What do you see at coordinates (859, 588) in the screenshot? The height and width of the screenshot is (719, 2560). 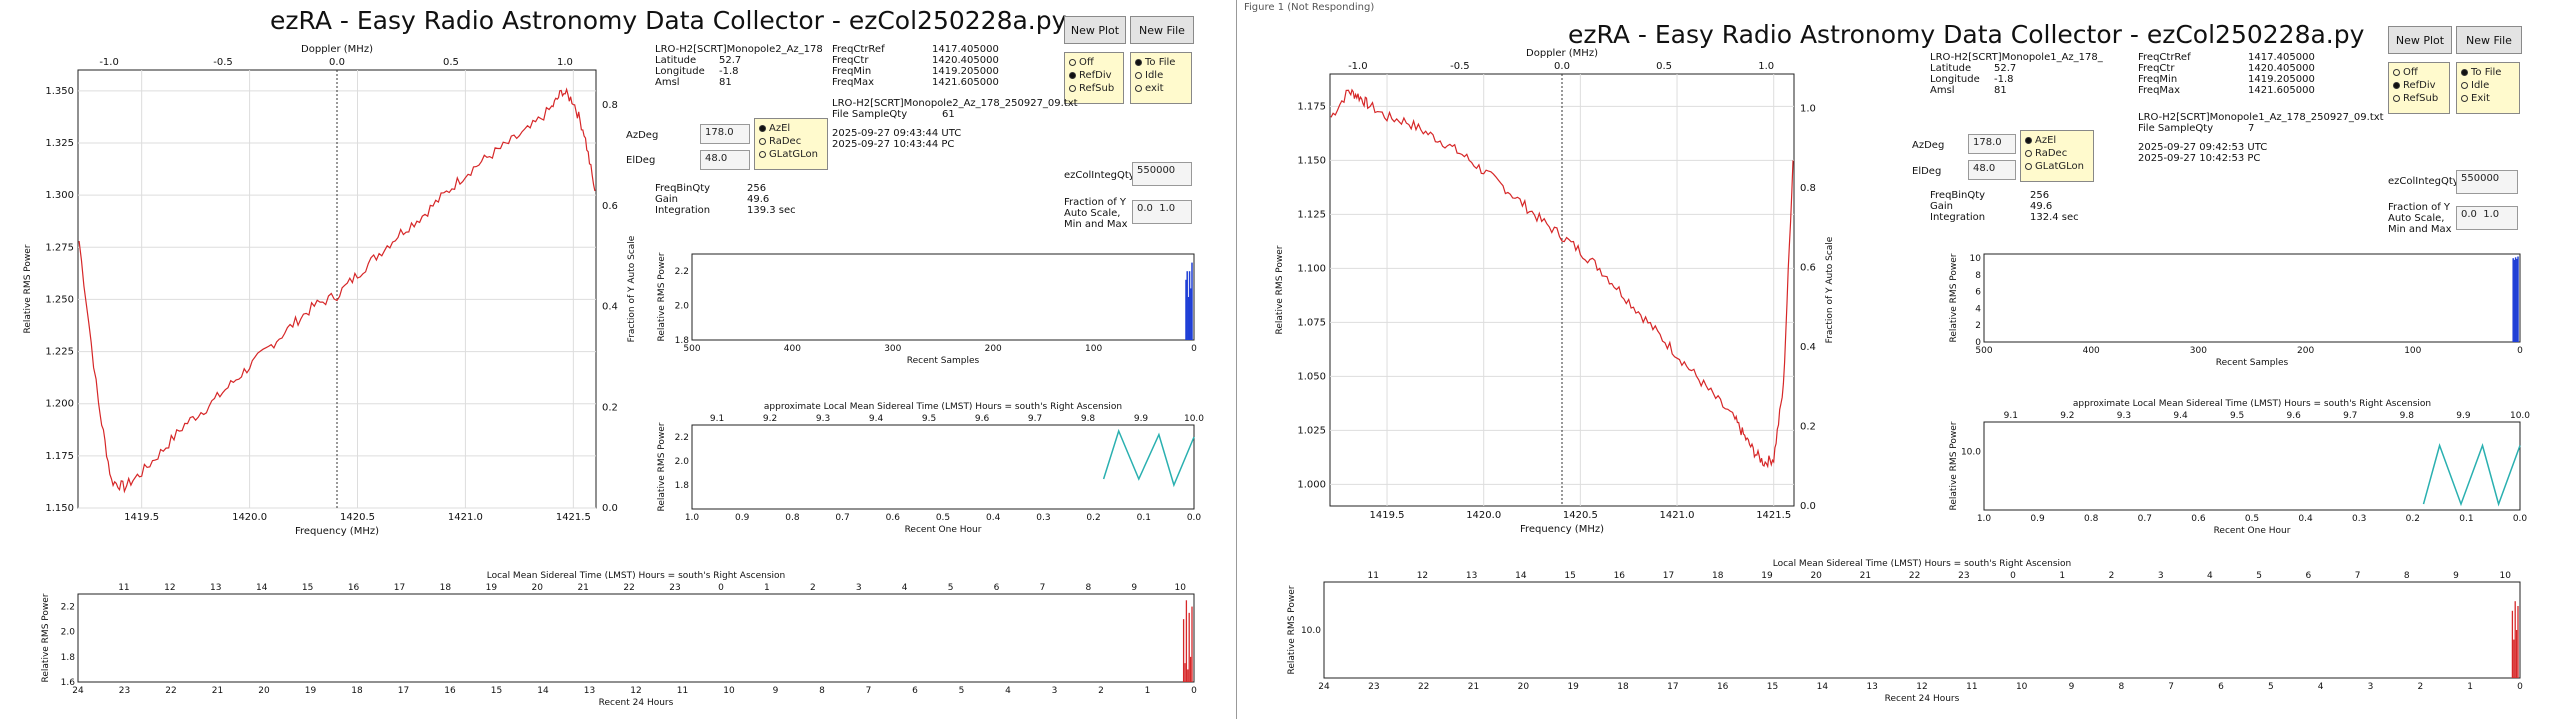 I see `top-tick-label: 3` at bounding box center [859, 588].